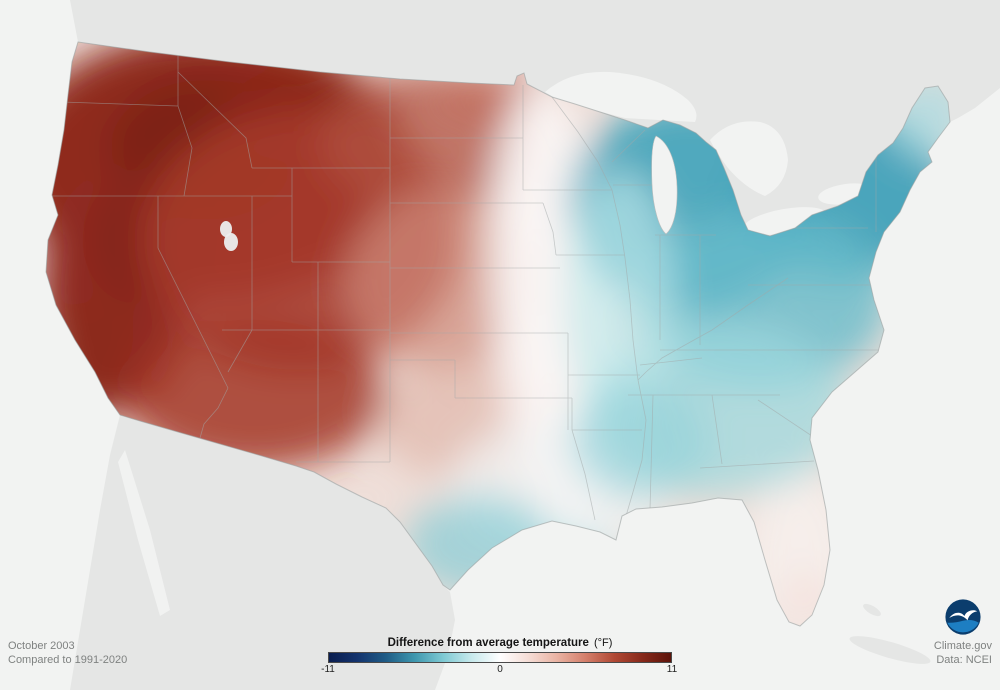 This screenshot has width=1000, height=690. What do you see at coordinates (964, 660) in the screenshot?
I see `data-source-label: Data: NCEI` at bounding box center [964, 660].